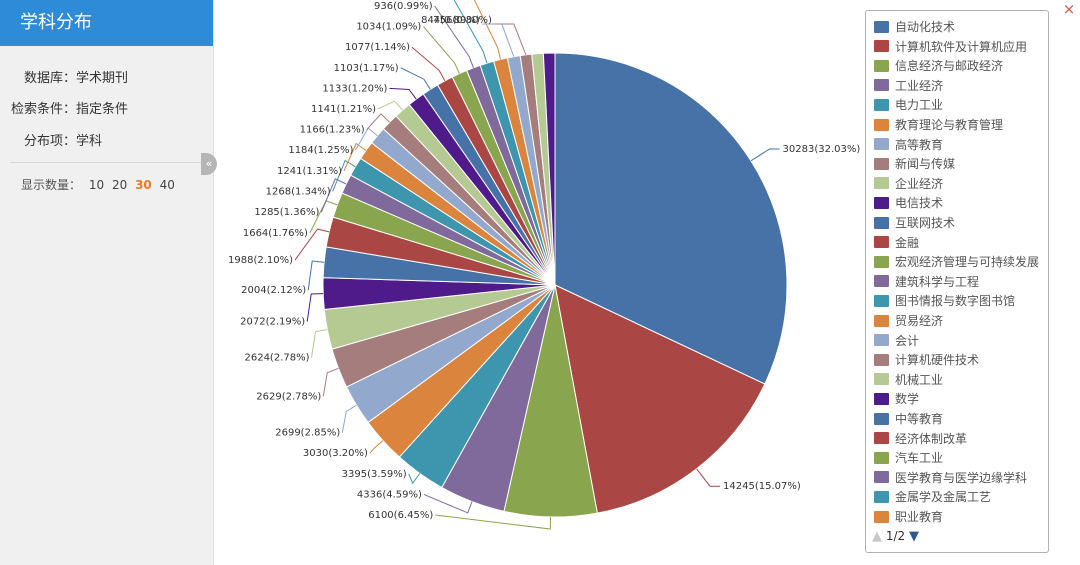  What do you see at coordinates (925, 164) in the screenshot?
I see `legend-label: 新闻与传媒` at bounding box center [925, 164].